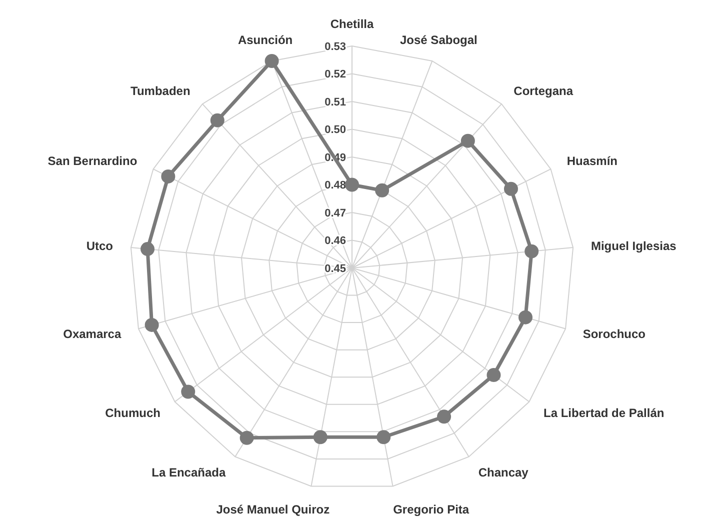 The image size is (714, 523). Describe the element at coordinates (189, 472) in the screenshot. I see `spoke-label: La Encañada` at that location.